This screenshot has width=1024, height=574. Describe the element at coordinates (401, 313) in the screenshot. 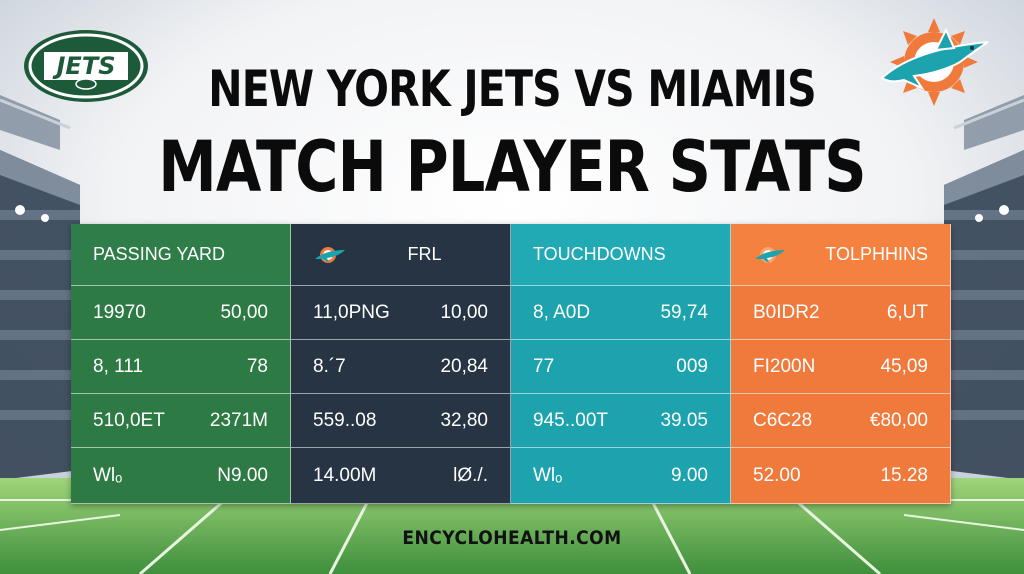

I see `table-cell: 11,0PNG 10,00` at that location.